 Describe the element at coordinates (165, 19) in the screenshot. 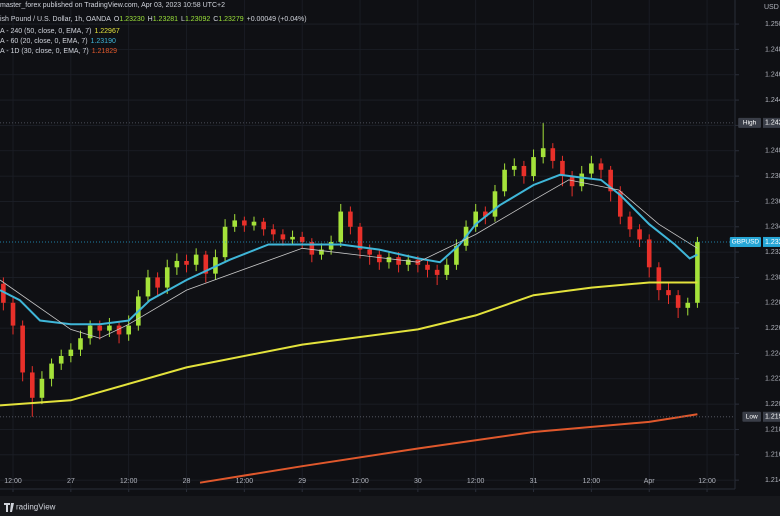

I see `ohlc-item: 1.23281` at that location.